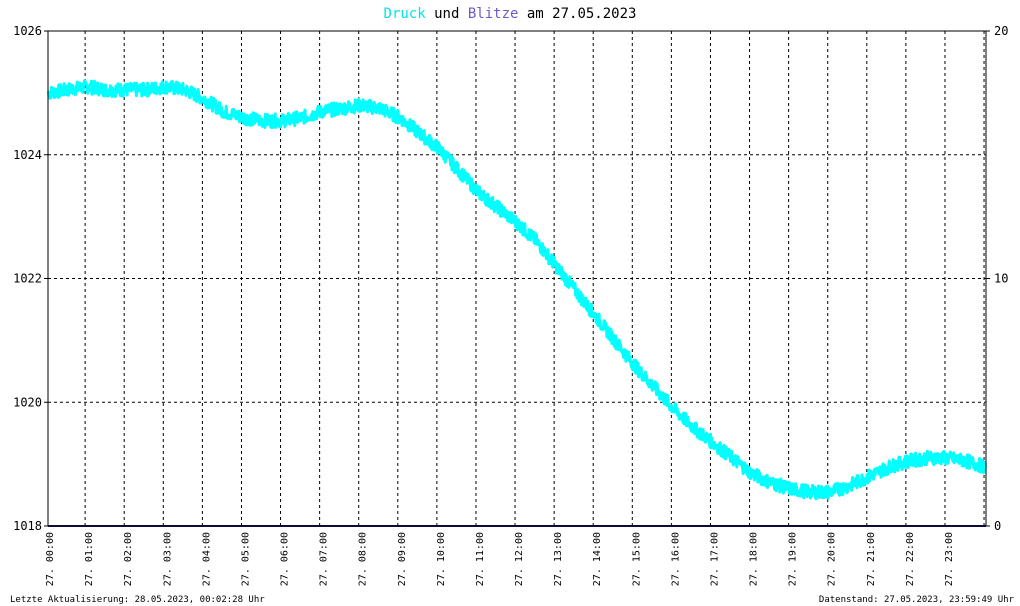 Image resolution: width=1020 pixels, height=606 pixels. I want to click on y-left-tick-label: 1024, so click(27, 155).